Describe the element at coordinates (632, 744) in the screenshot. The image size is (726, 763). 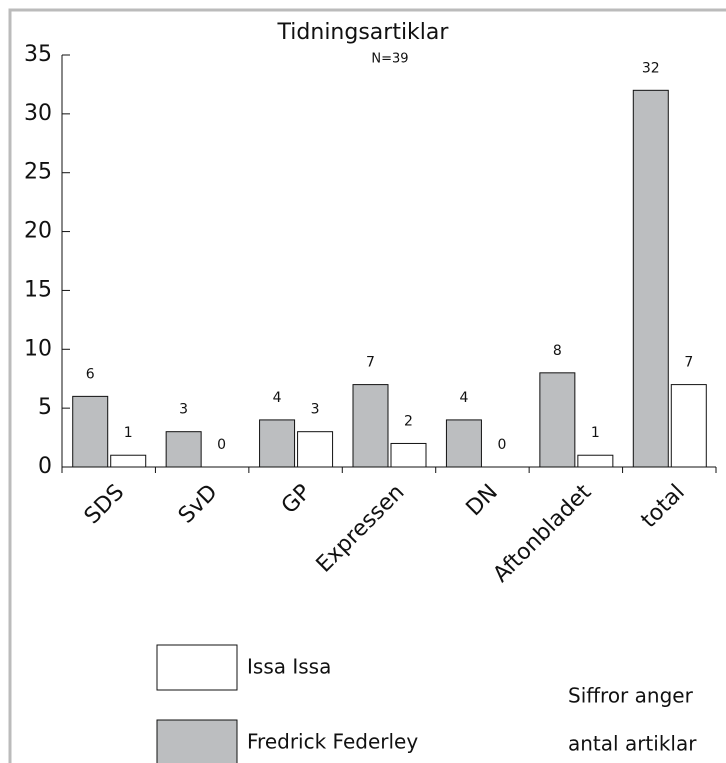
I see `annotation: antal artiklar` at that location.